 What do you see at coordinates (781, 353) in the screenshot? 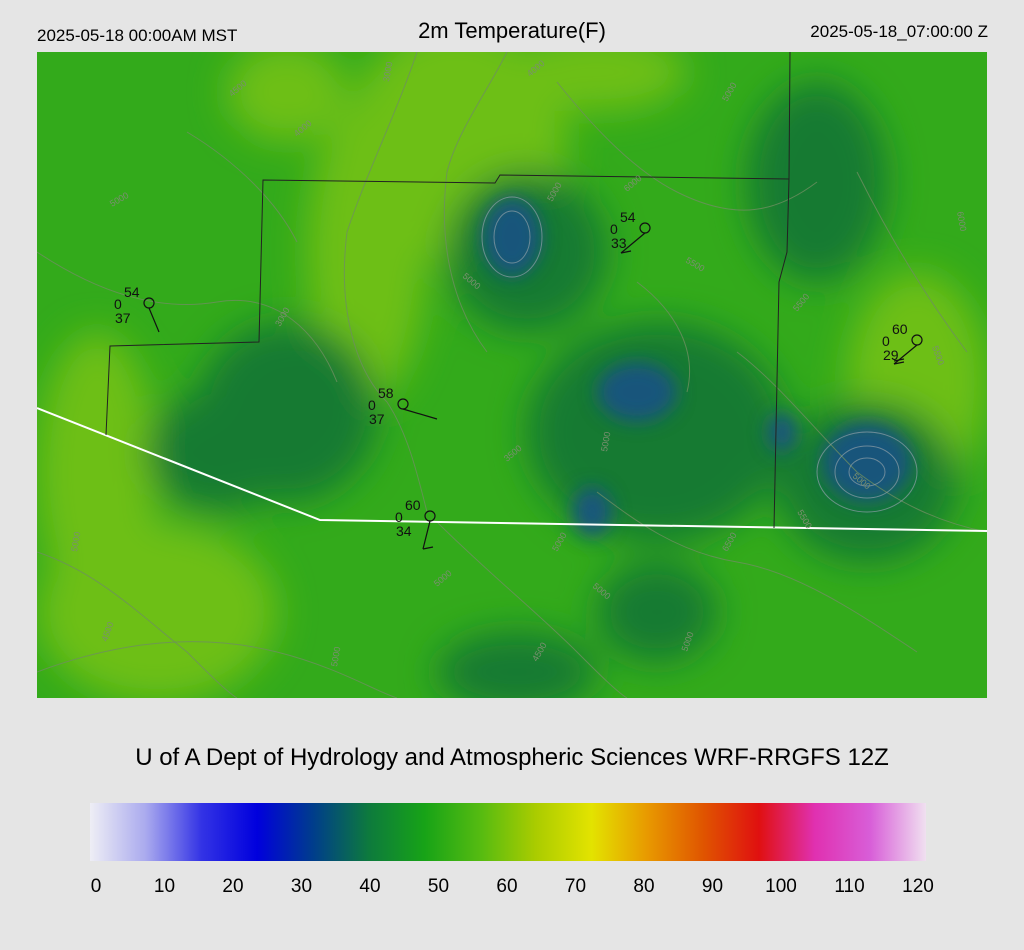
I see `county-boundary` at bounding box center [781, 353].